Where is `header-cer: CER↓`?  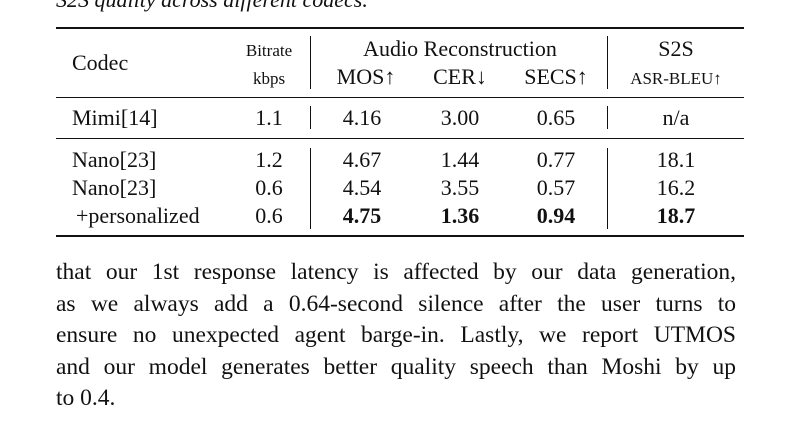 header-cer: CER↓ is located at coordinates (460, 76).